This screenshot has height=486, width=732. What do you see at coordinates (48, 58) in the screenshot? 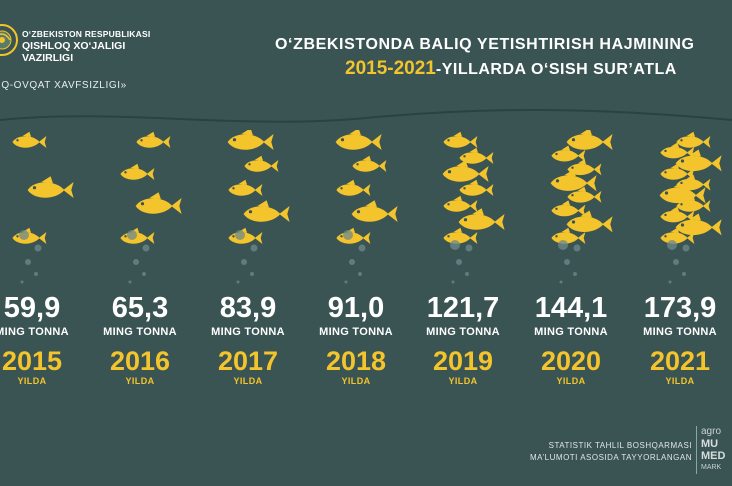
I see `org-line3: VAZIRLIGI` at bounding box center [48, 58].